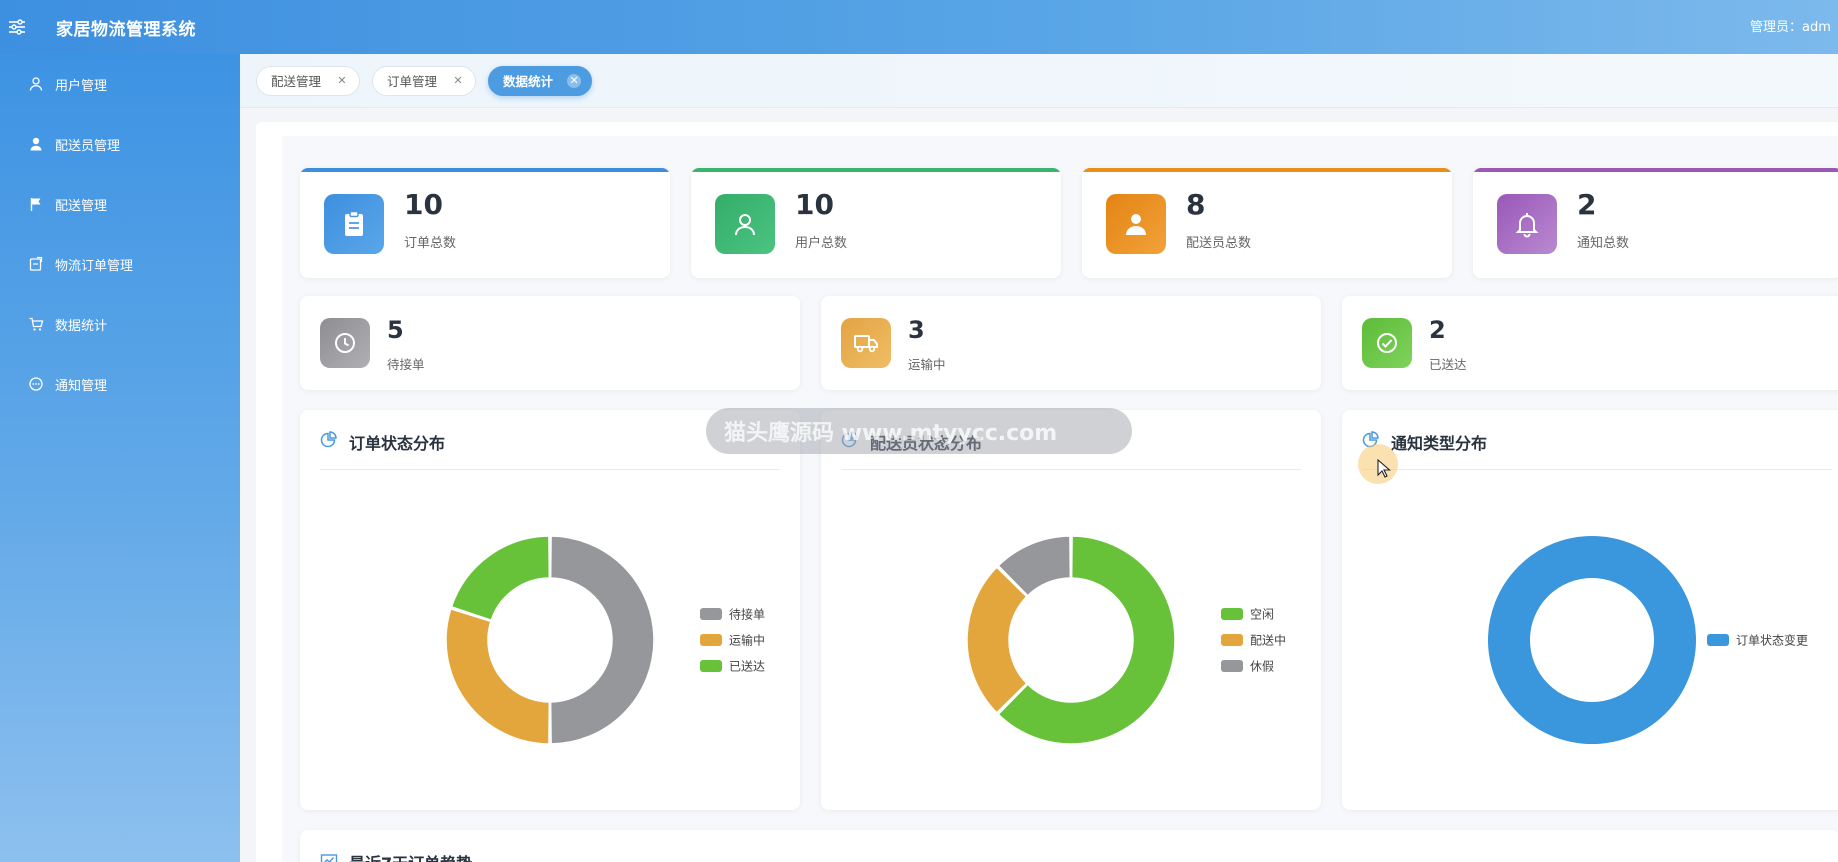  What do you see at coordinates (81, 86) in the screenshot?
I see `sidebar-item-label: 用户管理` at bounding box center [81, 86].